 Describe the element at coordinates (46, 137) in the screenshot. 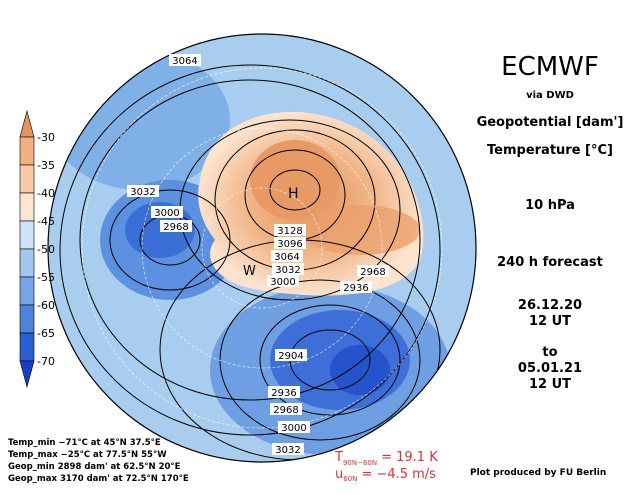

I see `colorbar-label: -30` at that location.